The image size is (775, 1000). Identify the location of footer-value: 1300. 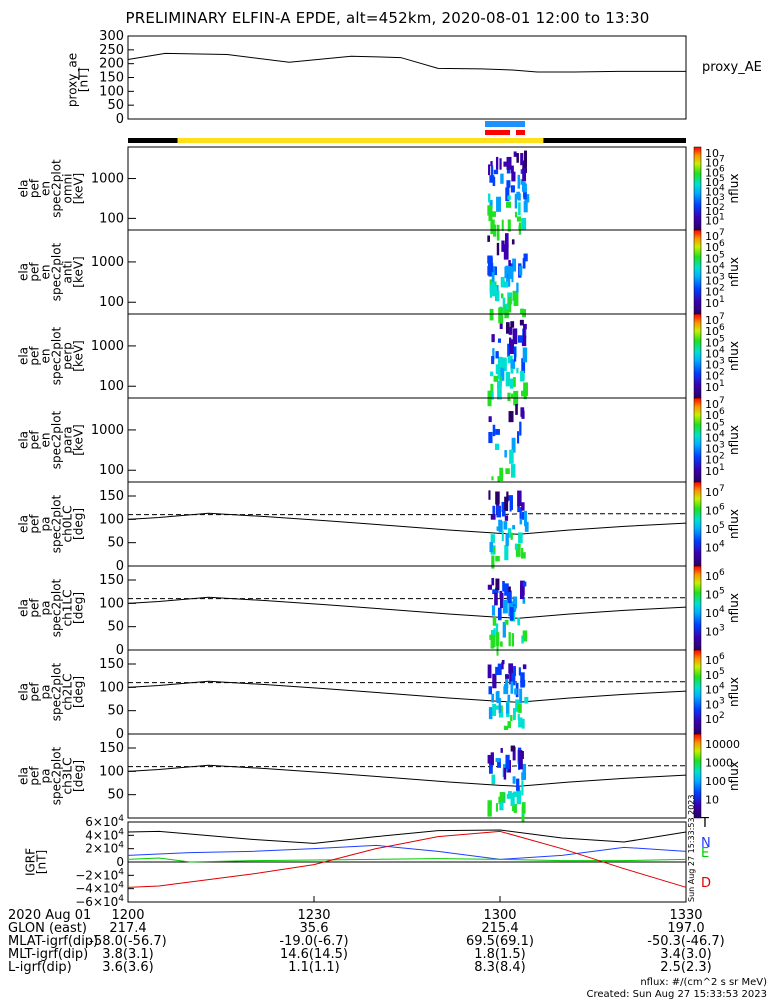
(500, 915).